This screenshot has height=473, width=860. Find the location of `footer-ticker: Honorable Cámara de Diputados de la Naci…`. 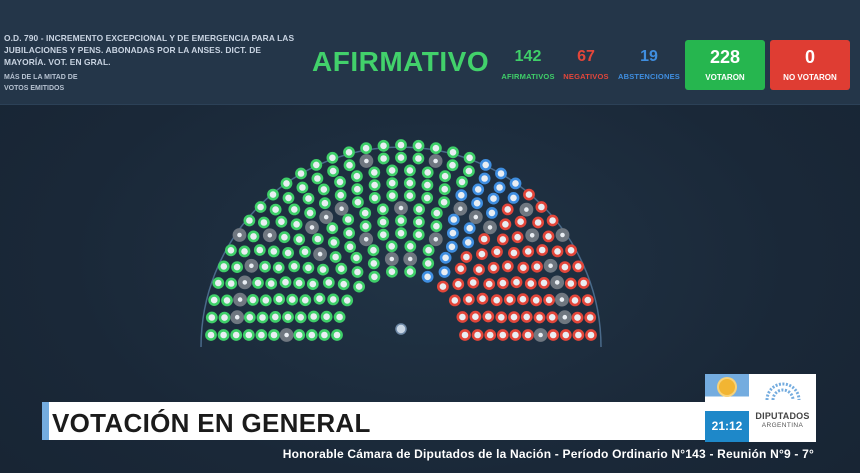

footer-ticker: Honorable Cámara de Diputados de la Naci… is located at coordinates (548, 454).